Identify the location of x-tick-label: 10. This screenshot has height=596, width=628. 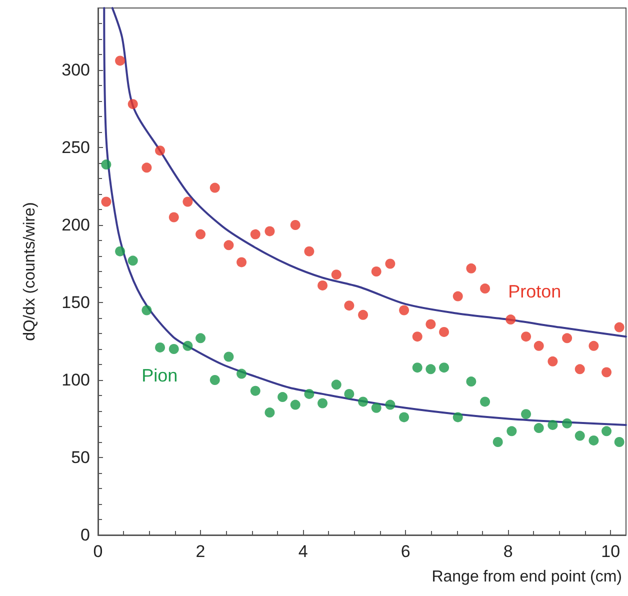
(610, 551).